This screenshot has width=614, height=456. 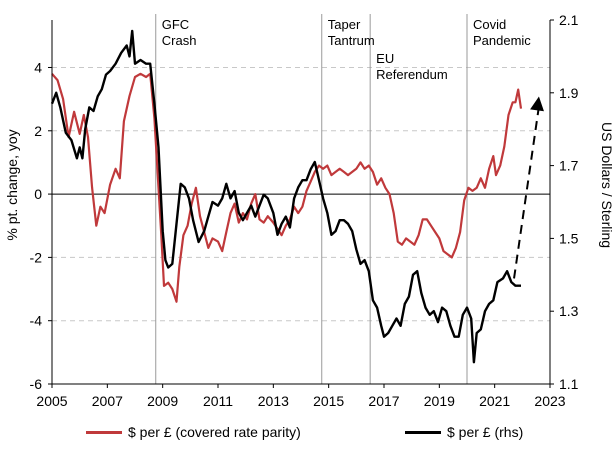 I want to click on legend-label-rhs: $ per £ (rhs), so click(x=485, y=432).